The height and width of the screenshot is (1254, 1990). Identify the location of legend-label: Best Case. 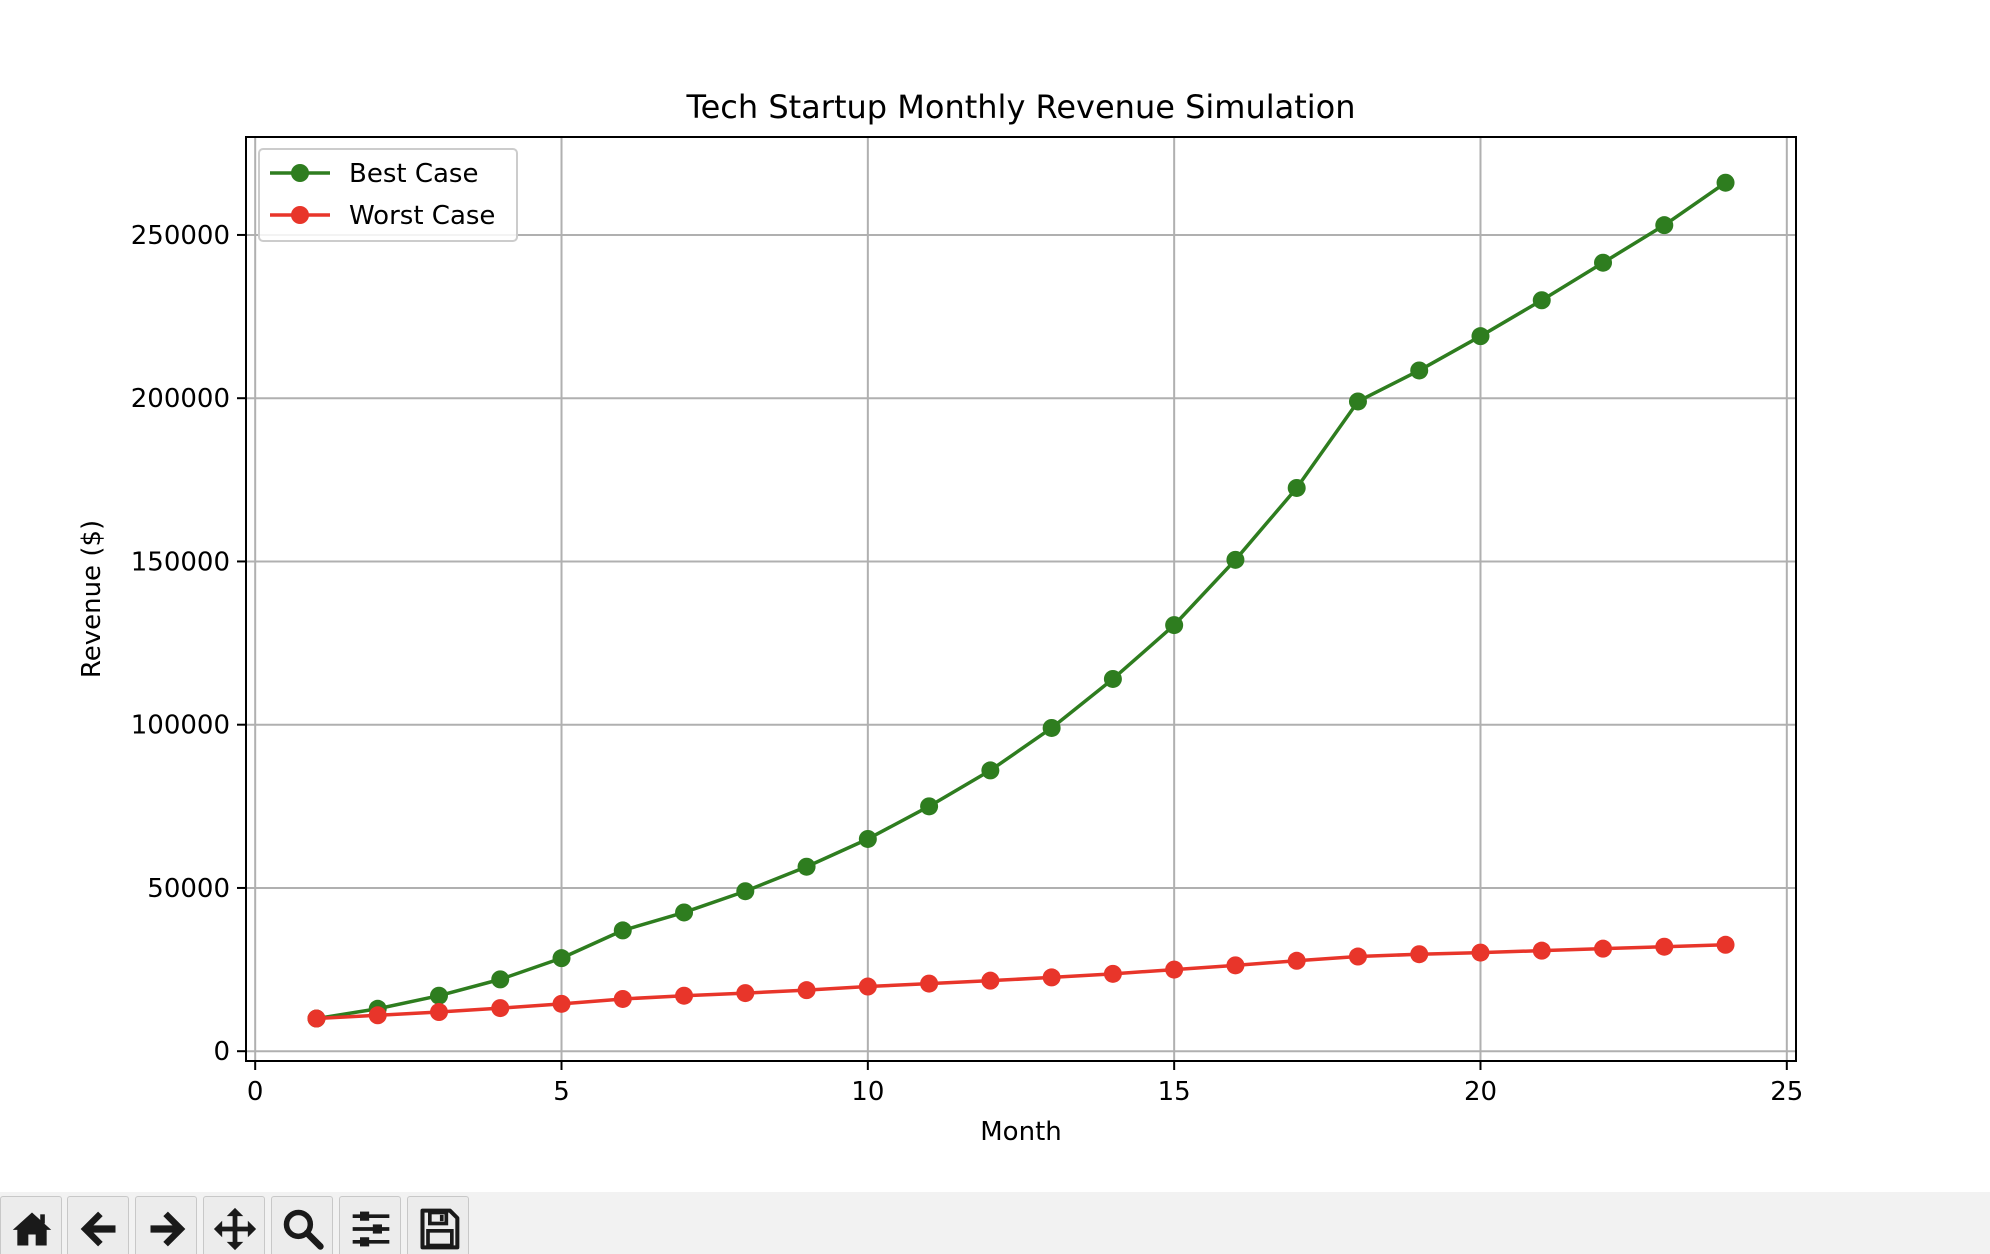
(413, 174).